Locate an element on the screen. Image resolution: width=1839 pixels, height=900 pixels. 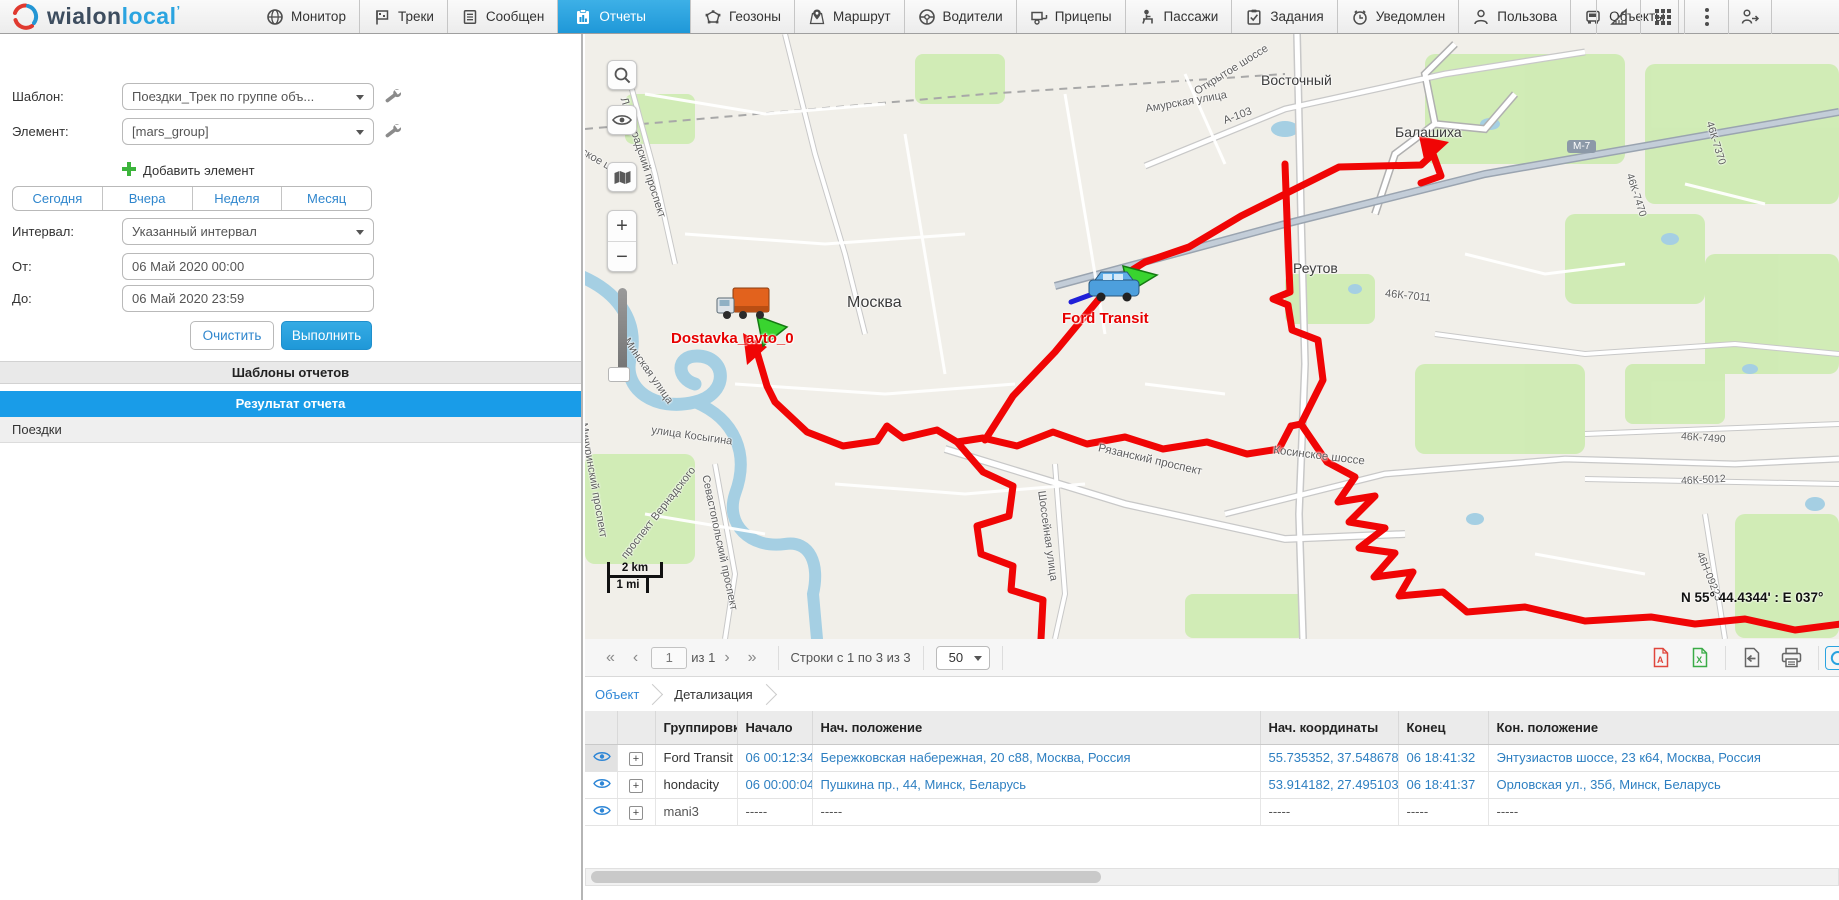
map-visibility-button is located at coordinates (622, 120).